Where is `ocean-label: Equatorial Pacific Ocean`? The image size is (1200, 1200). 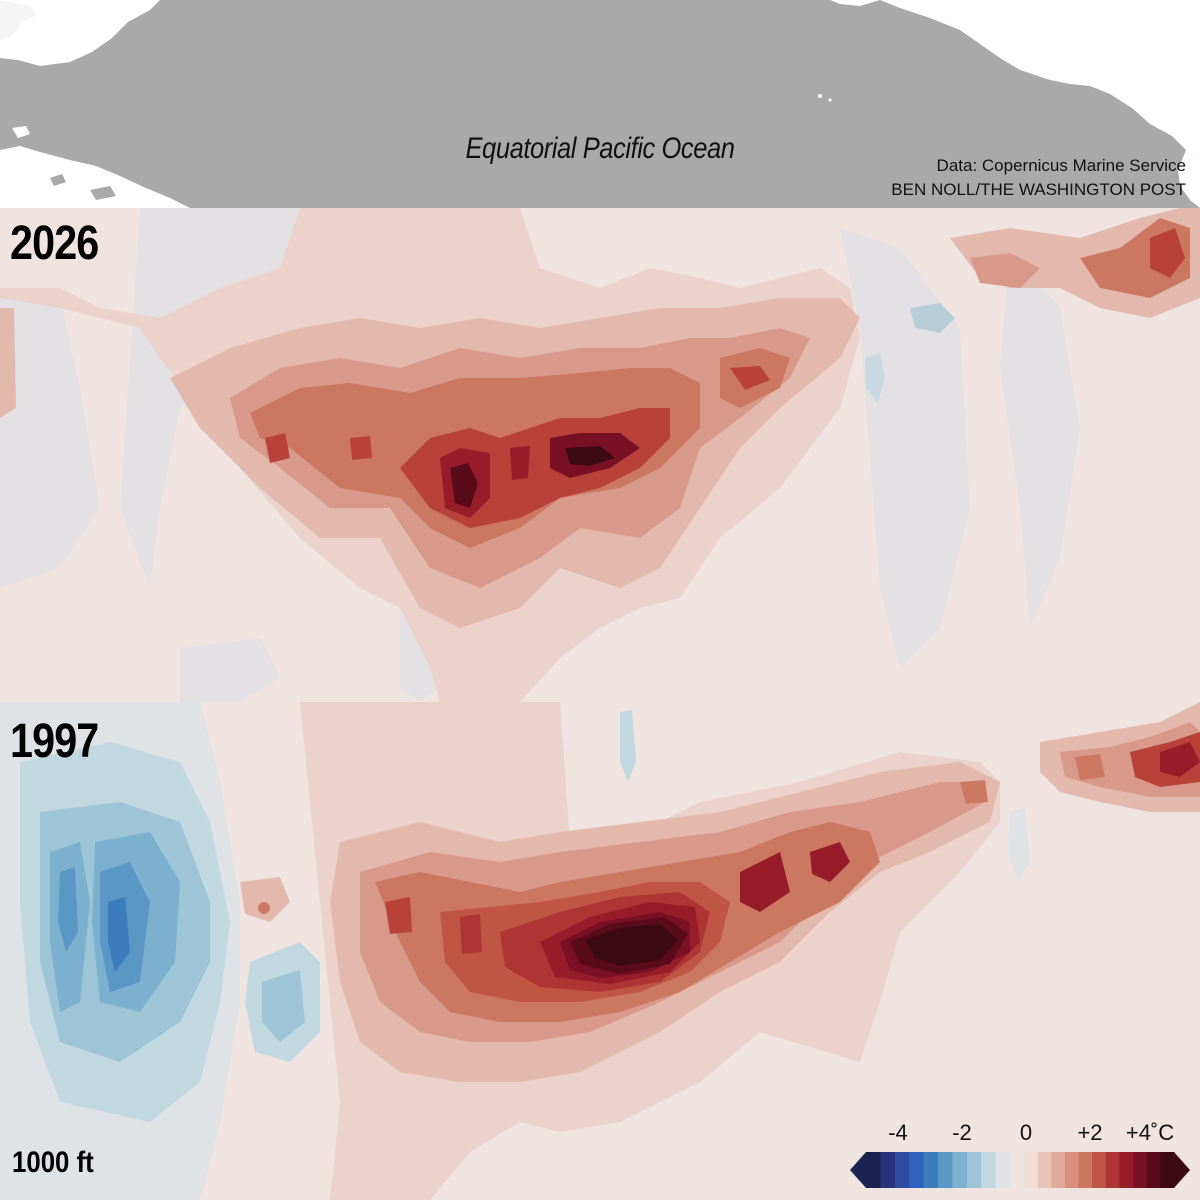
ocean-label: Equatorial Pacific Ocean is located at coordinates (600, 148).